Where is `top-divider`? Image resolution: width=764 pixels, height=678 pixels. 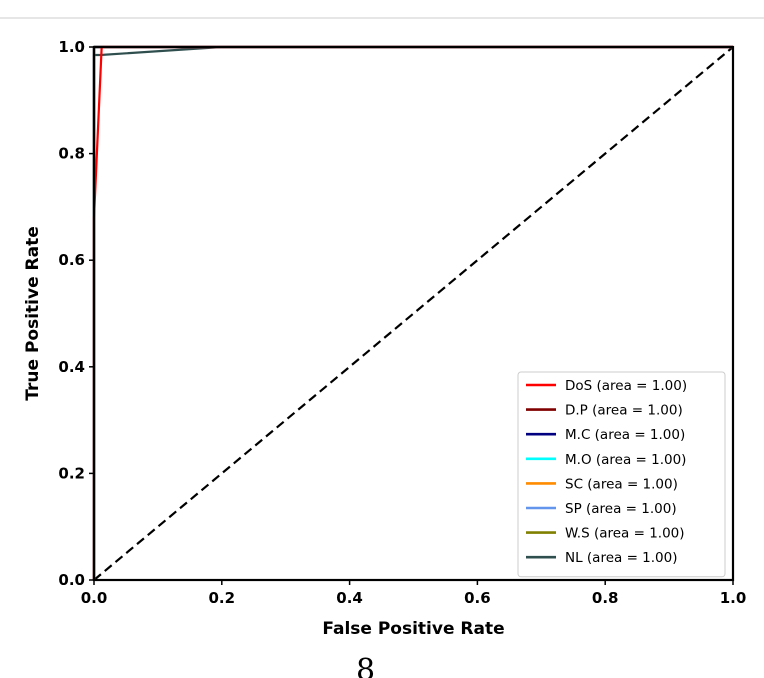
top-divider is located at coordinates (382, 18).